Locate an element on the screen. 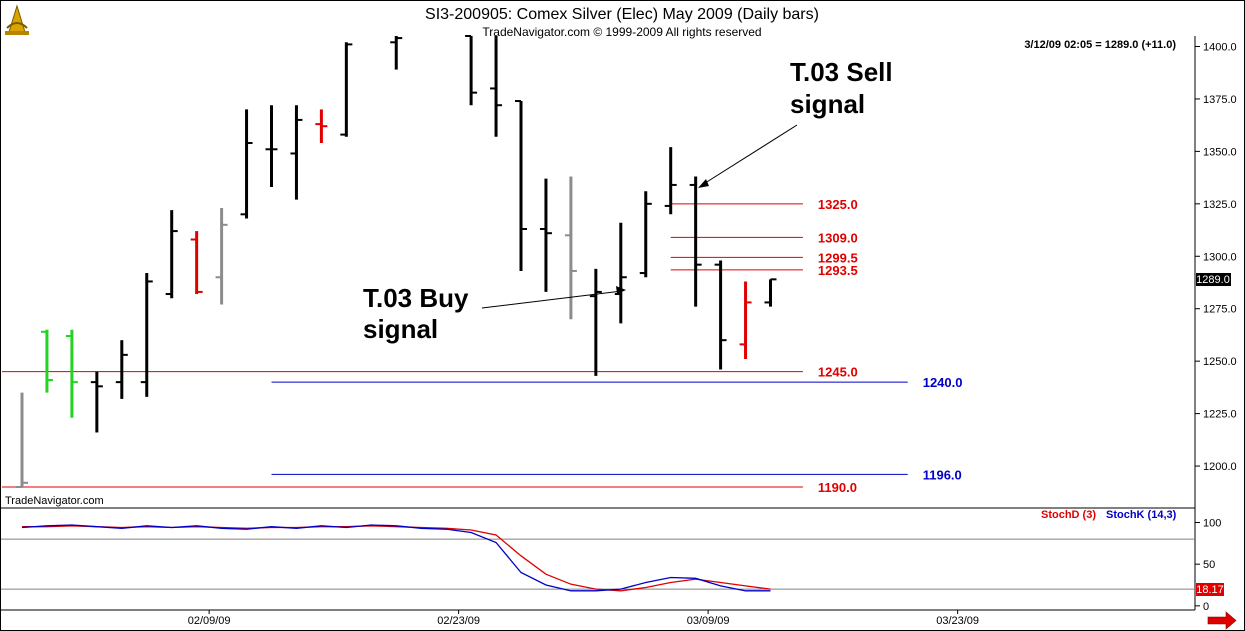 The width and height of the screenshot is (1245, 631). level-label: 1245.0 is located at coordinates (838, 372).